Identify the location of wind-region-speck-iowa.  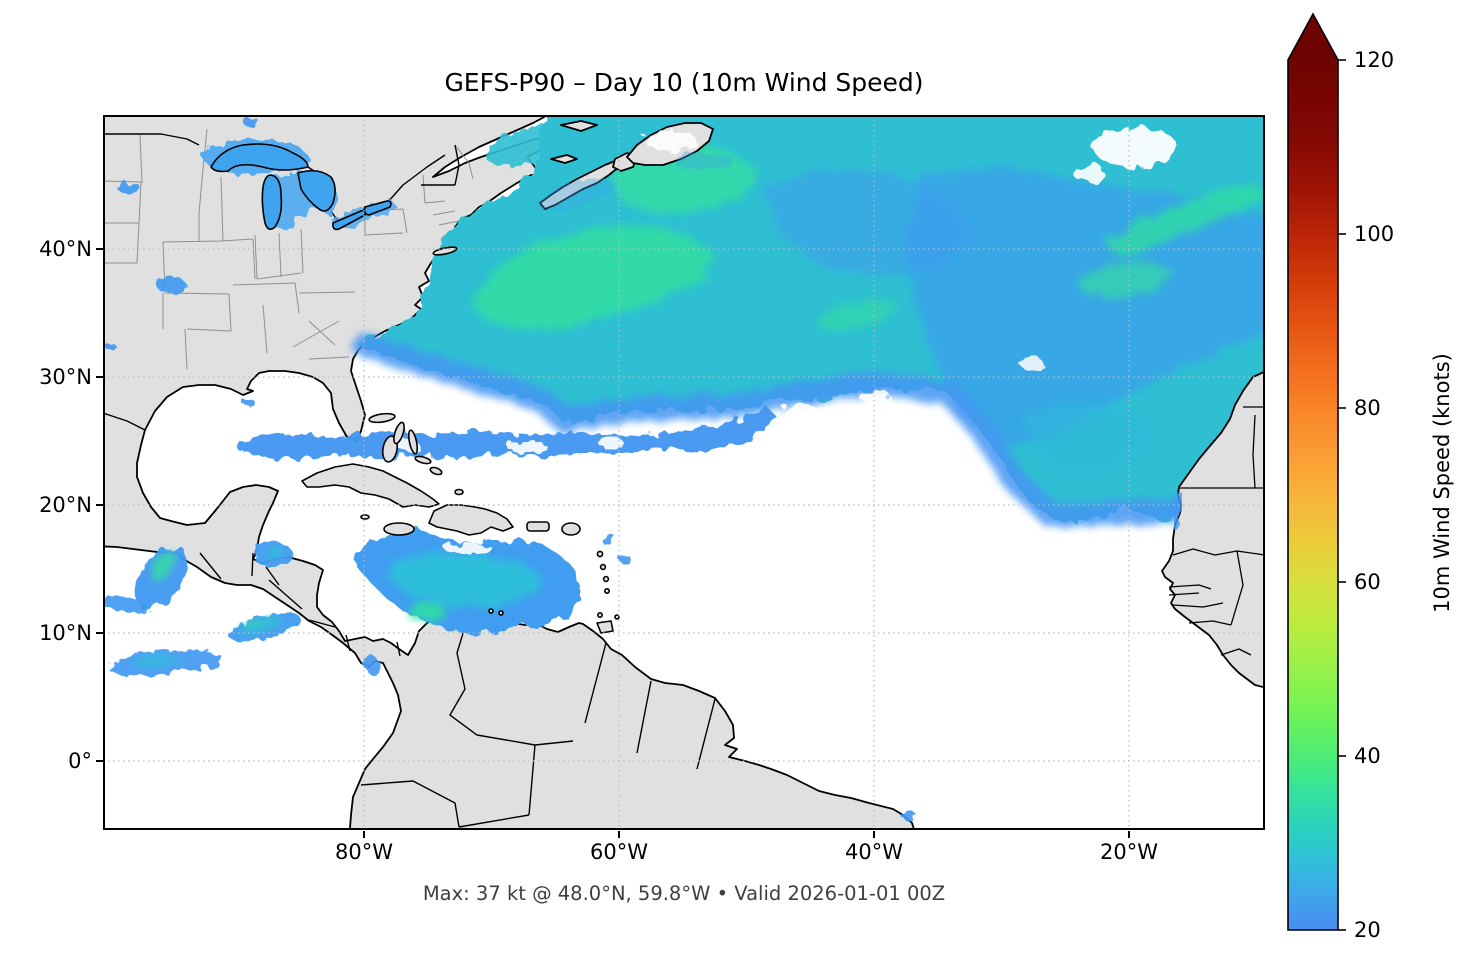
(171, 285).